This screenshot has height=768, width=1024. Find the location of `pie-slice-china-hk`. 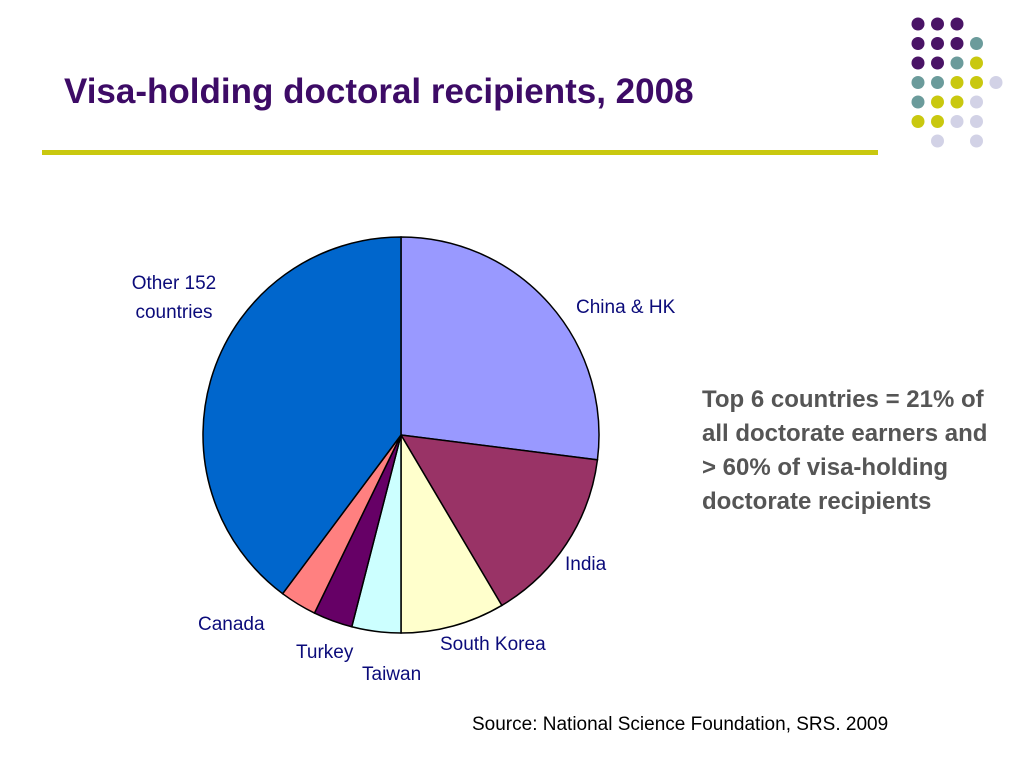

pie-slice-china-hk is located at coordinates (500, 348).